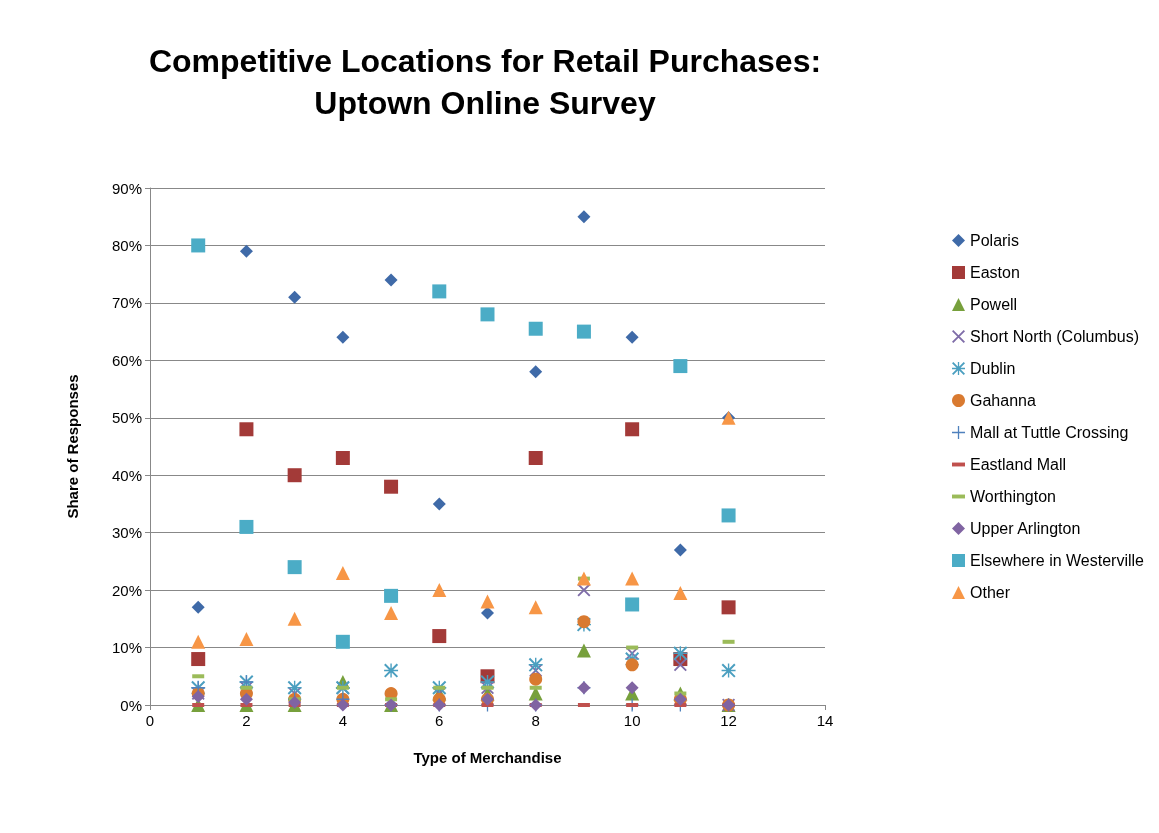 This screenshot has height=833, width=1159. I want to click on legend-label: Elsewhere in Westerville, so click(1057, 560).